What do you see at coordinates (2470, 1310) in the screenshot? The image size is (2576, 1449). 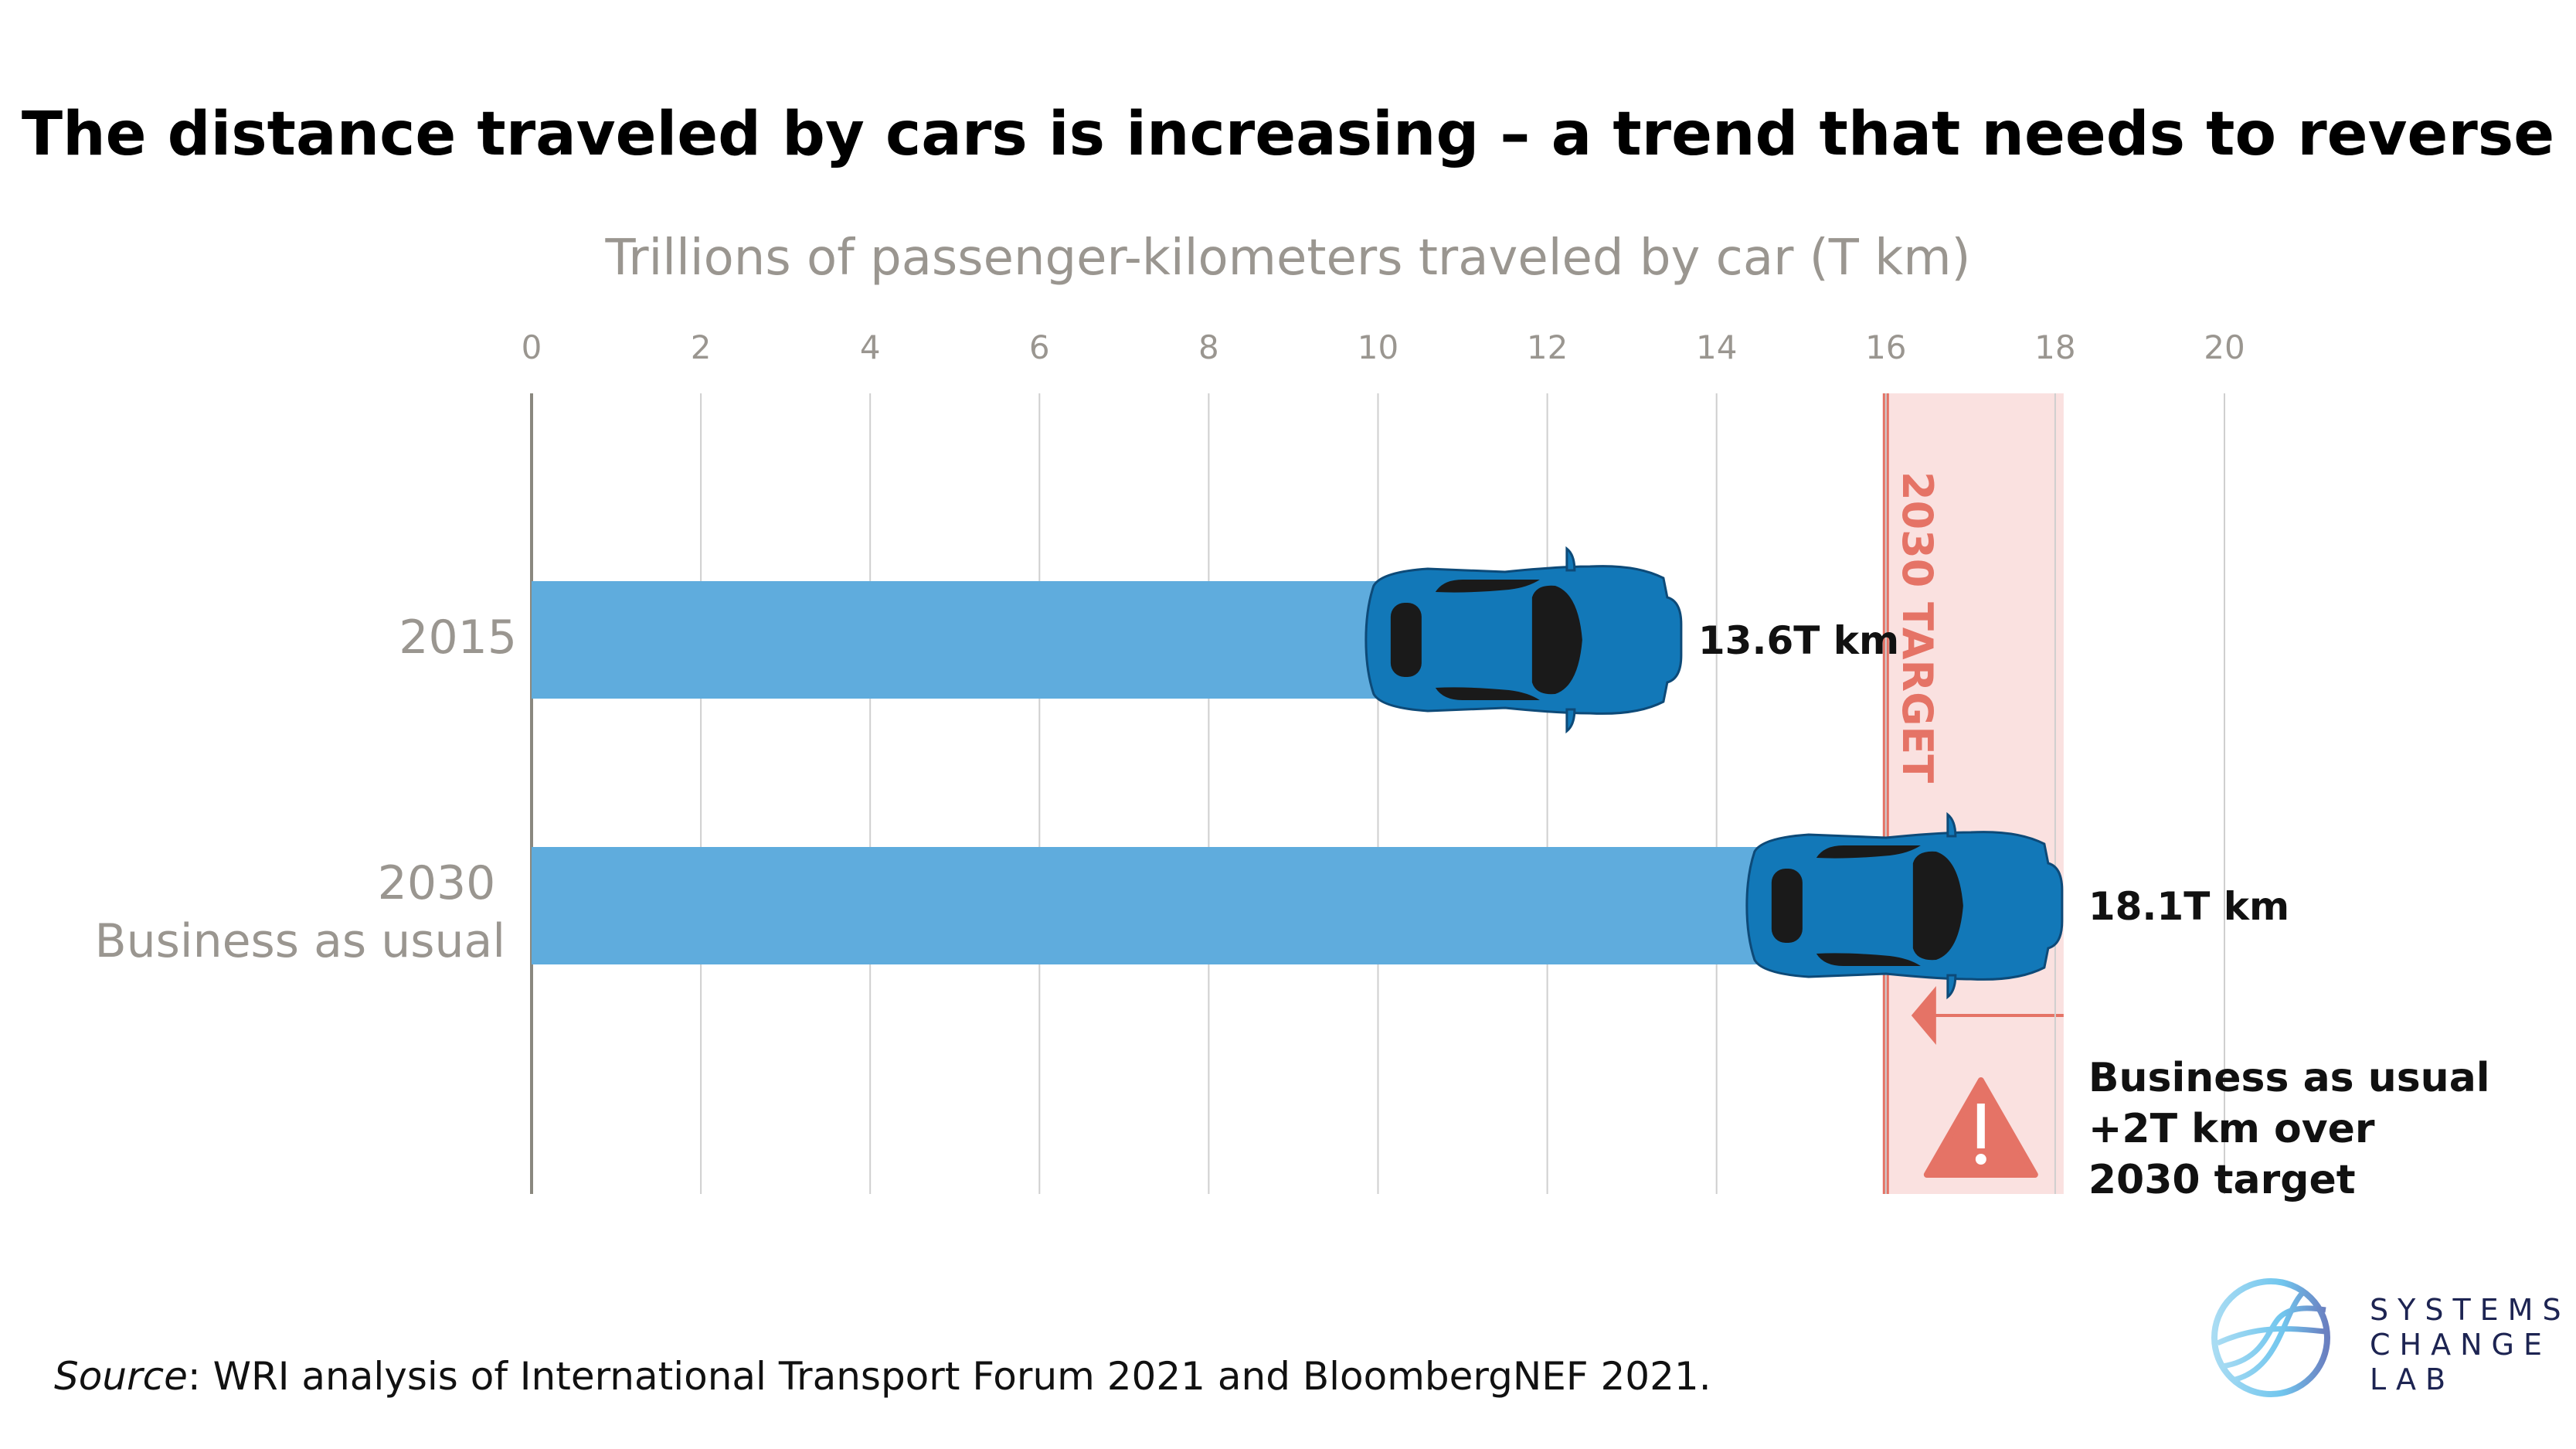 I see `logo-line-1: SYSTEMS` at bounding box center [2470, 1310].